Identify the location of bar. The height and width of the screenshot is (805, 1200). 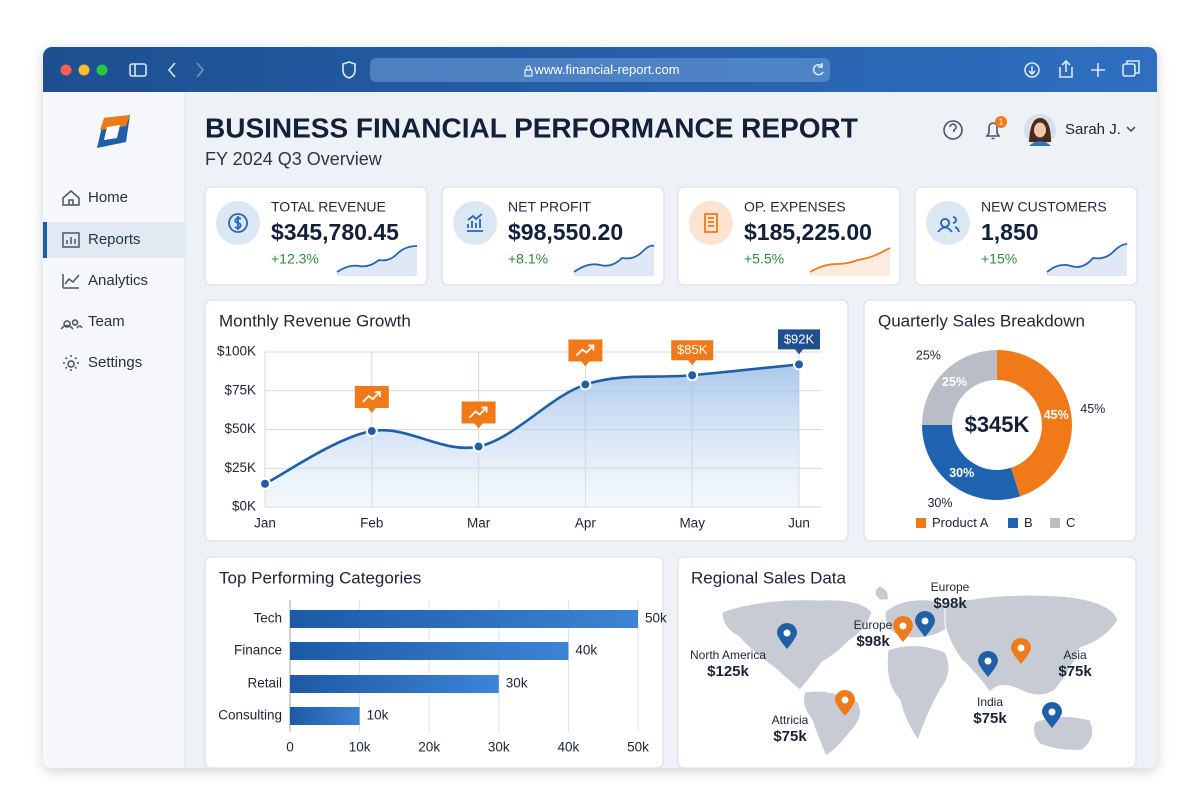
(394, 684).